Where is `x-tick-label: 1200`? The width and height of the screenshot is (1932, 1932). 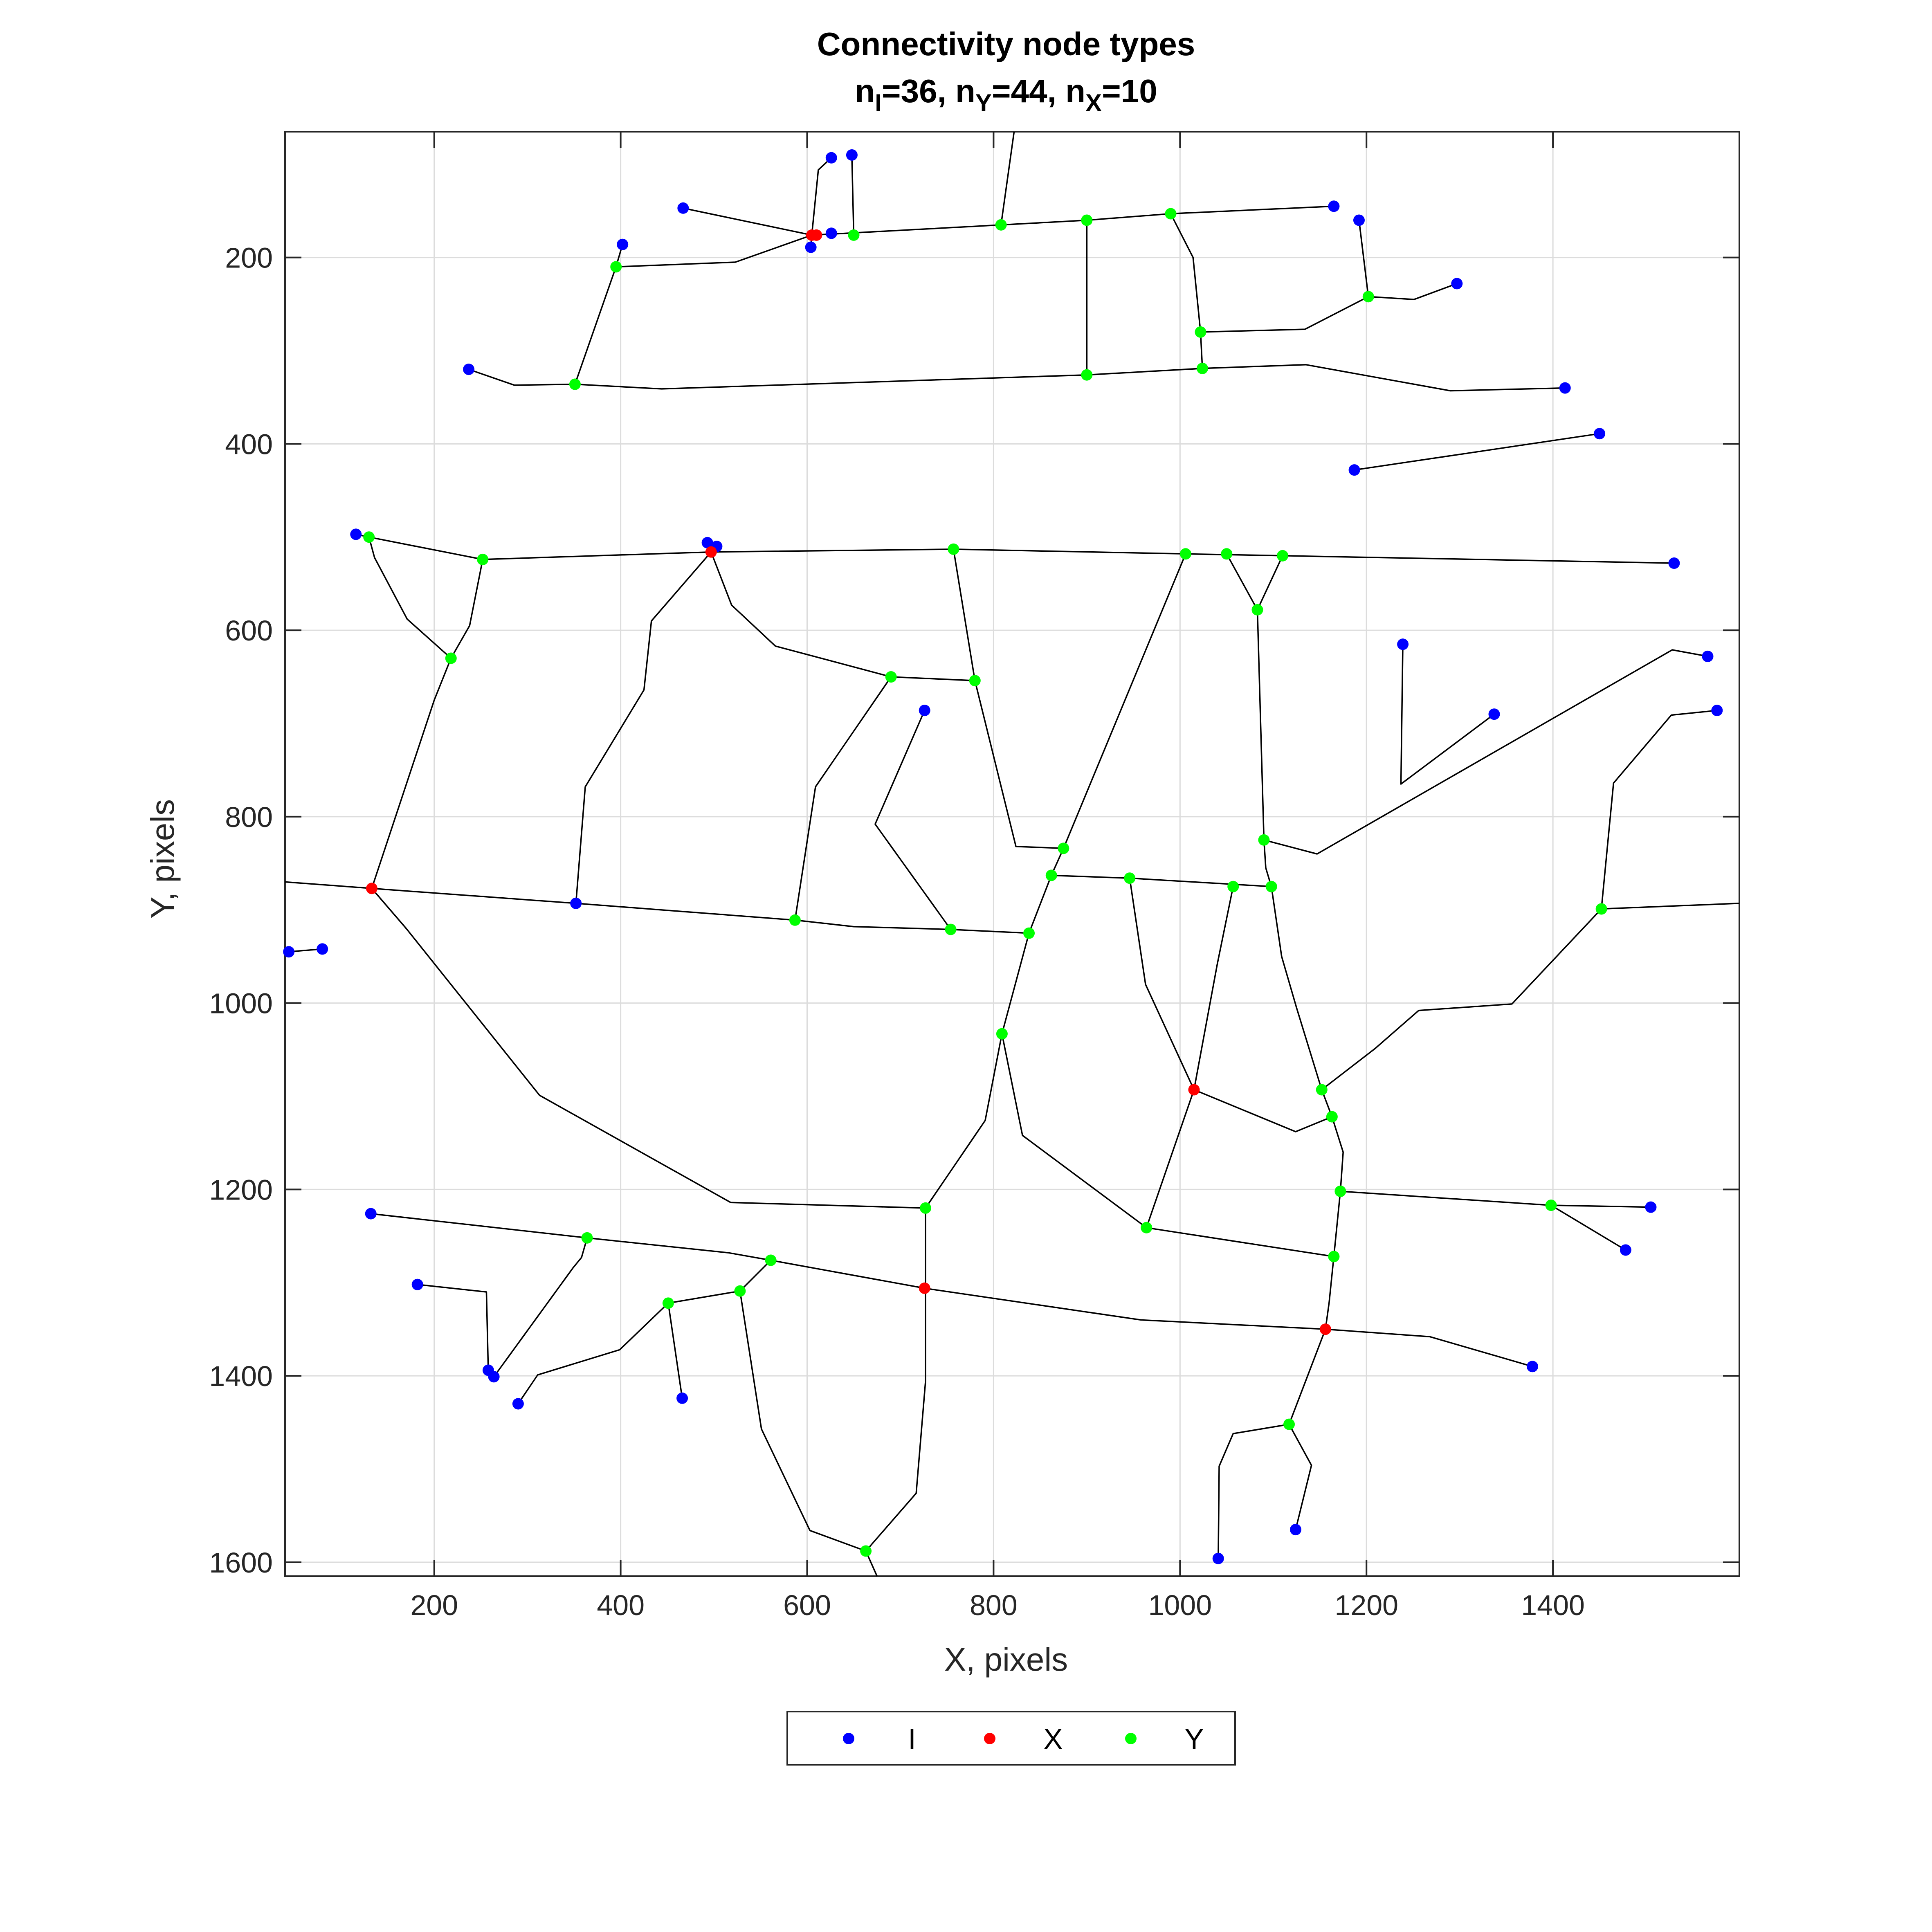 x-tick-label: 1200 is located at coordinates (1366, 1605).